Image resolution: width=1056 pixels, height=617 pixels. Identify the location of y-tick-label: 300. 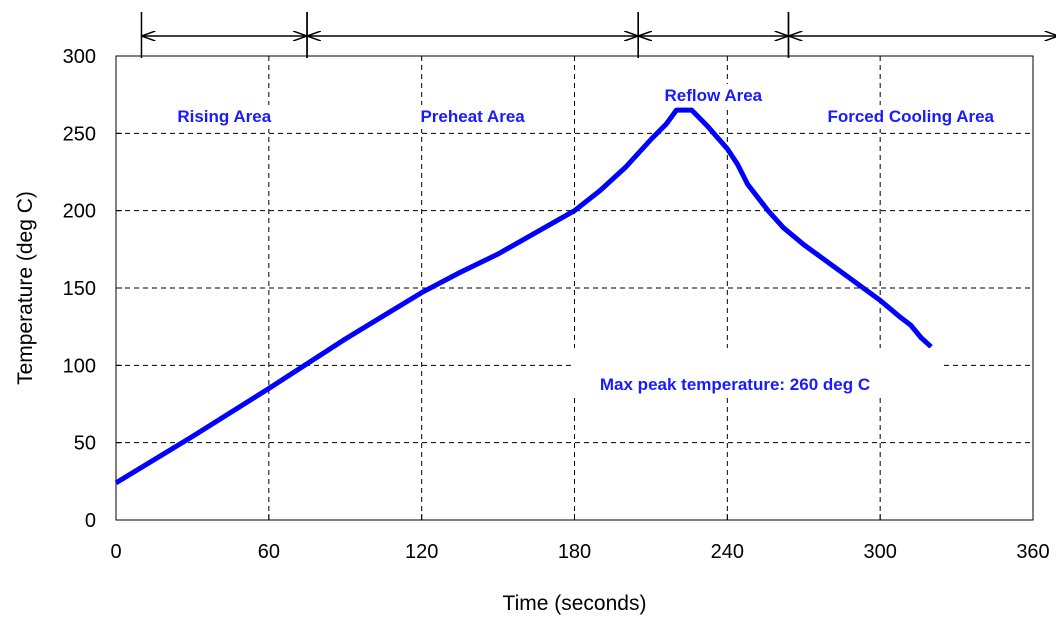
(79, 57).